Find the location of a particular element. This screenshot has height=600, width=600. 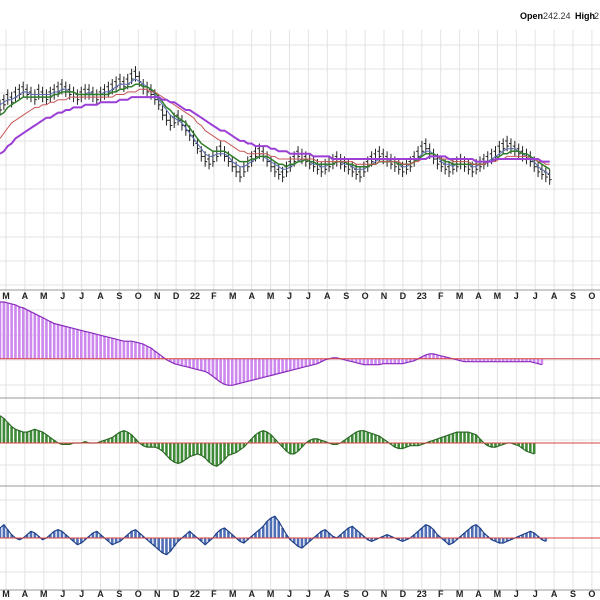

x-axis-bottom: M A M J J A S O N D 22 F M A M J J A S O N D 23 F M A M J J A S O is located at coordinates (298, 594).